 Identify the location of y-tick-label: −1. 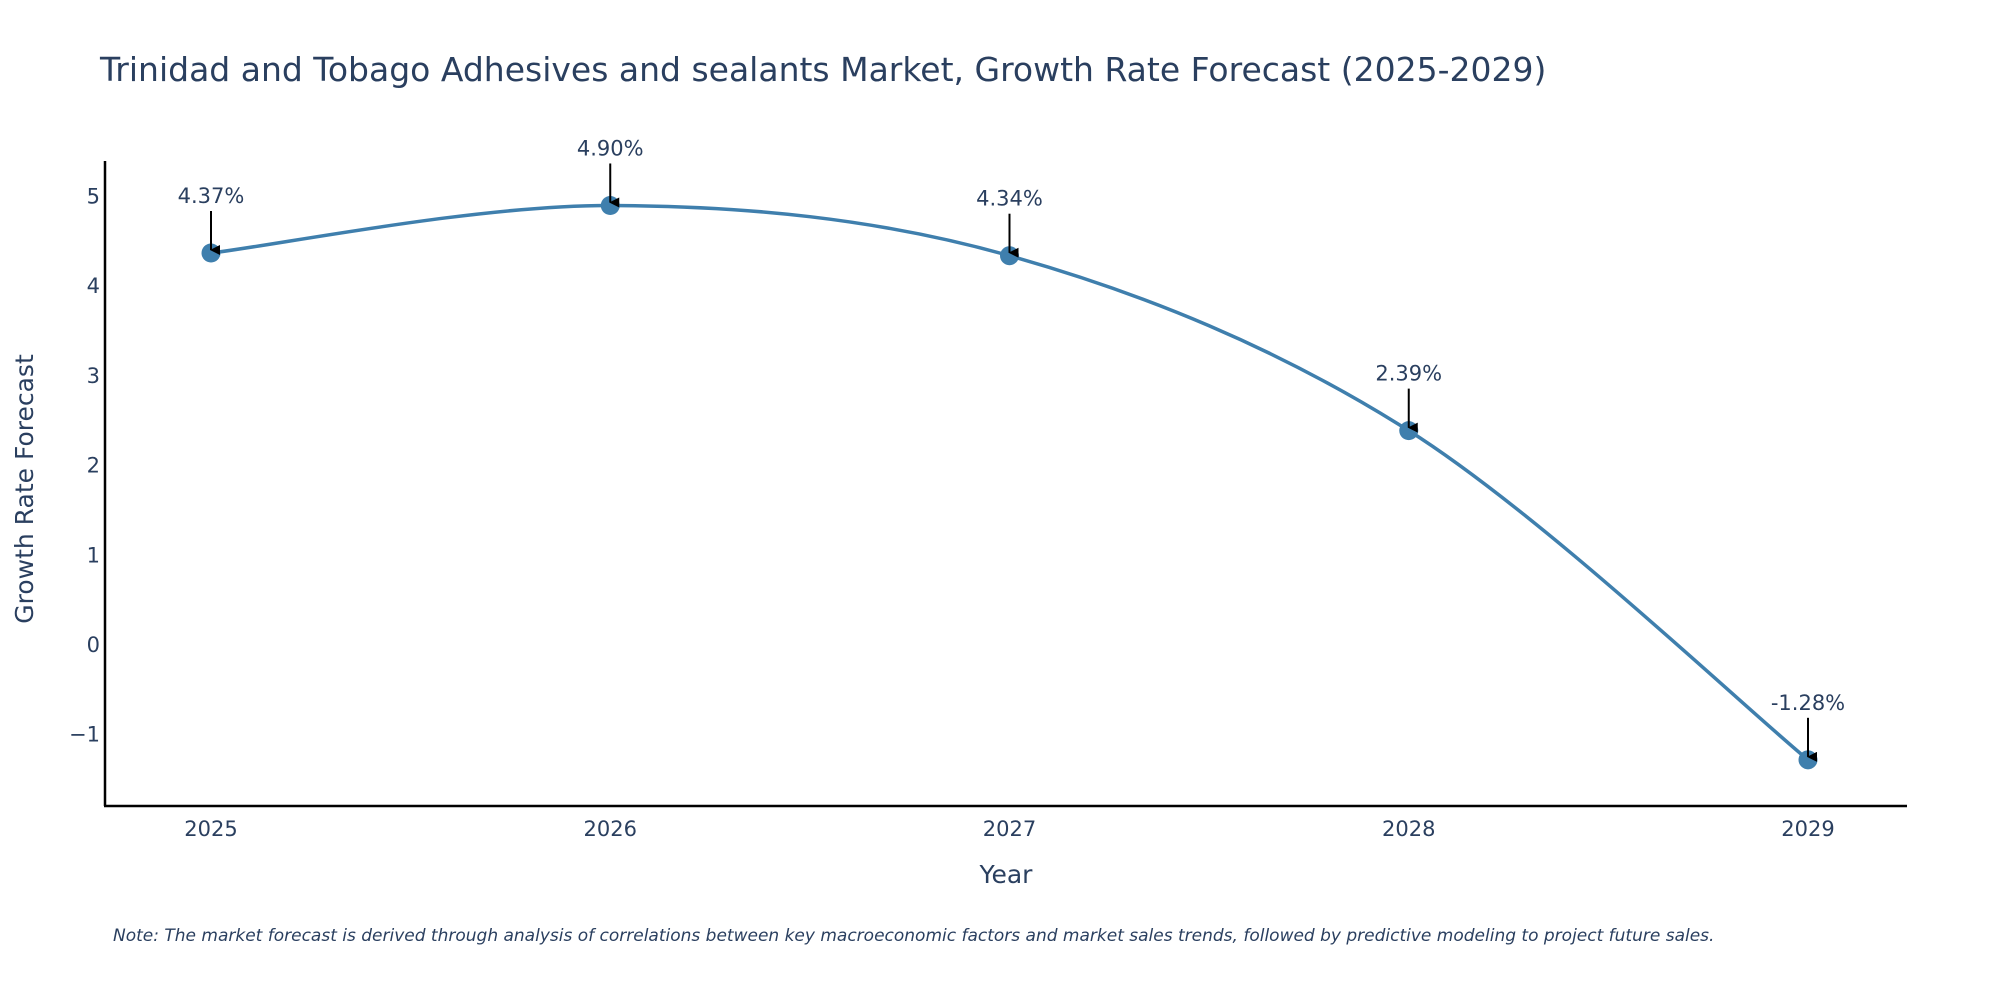
(84, 735).